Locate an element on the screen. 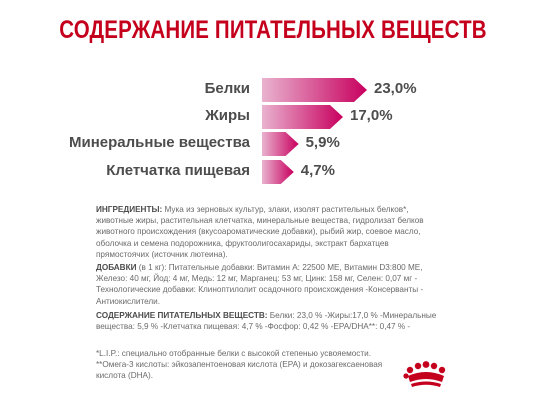  bar-category-label: Жиры is located at coordinates (227, 115).